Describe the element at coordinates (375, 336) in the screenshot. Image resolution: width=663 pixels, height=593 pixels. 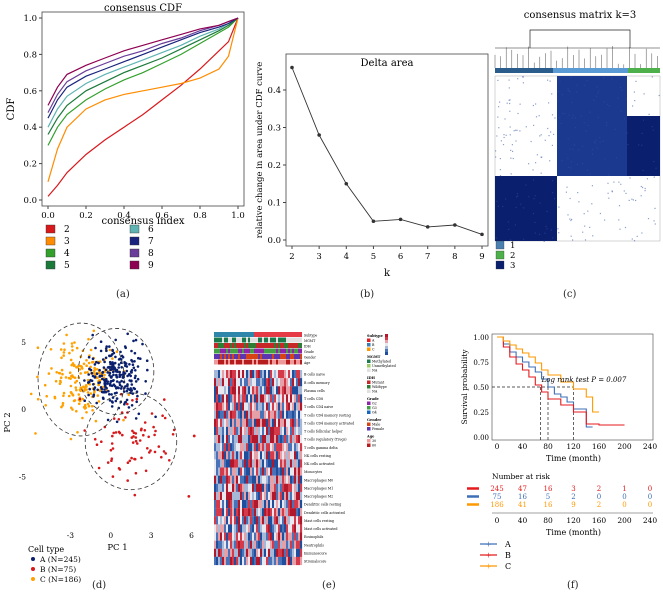
I see `heatmap-legend-head: Subtype` at that location.